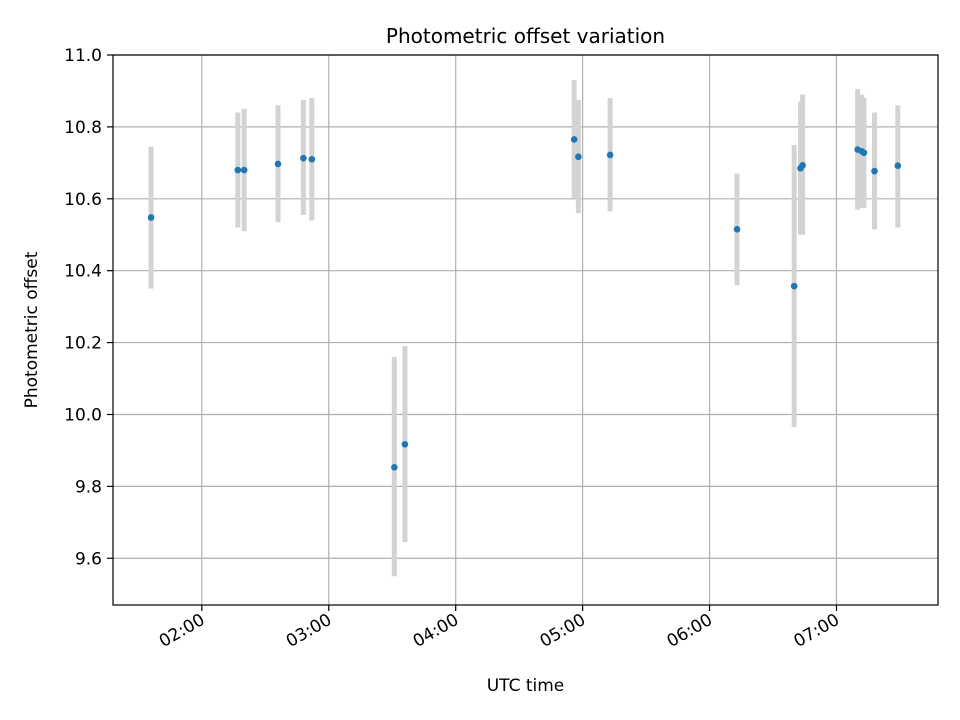 The width and height of the screenshot is (960, 720). What do you see at coordinates (83, 272) in the screenshot?
I see `y-tick-label: 10.4` at bounding box center [83, 272].